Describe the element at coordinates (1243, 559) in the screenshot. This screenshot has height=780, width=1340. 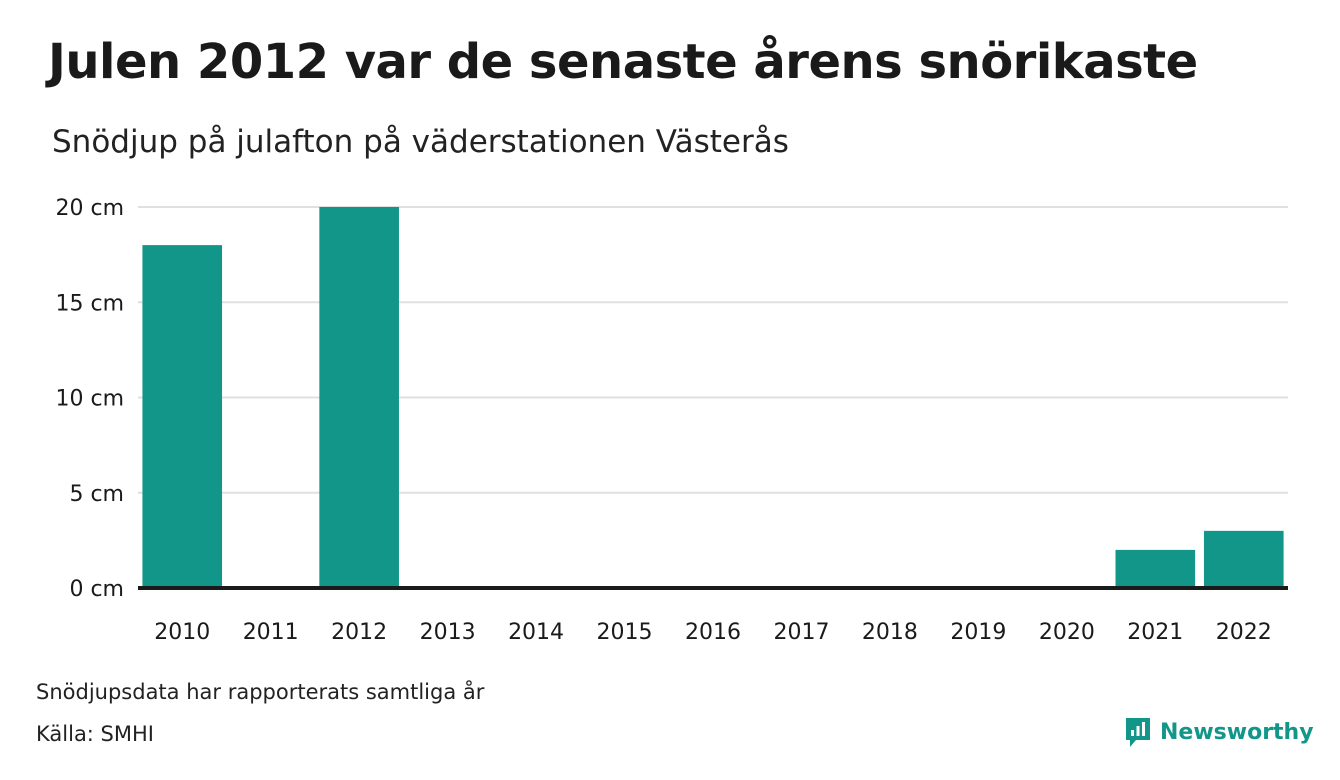
I see `bar-2022` at that location.